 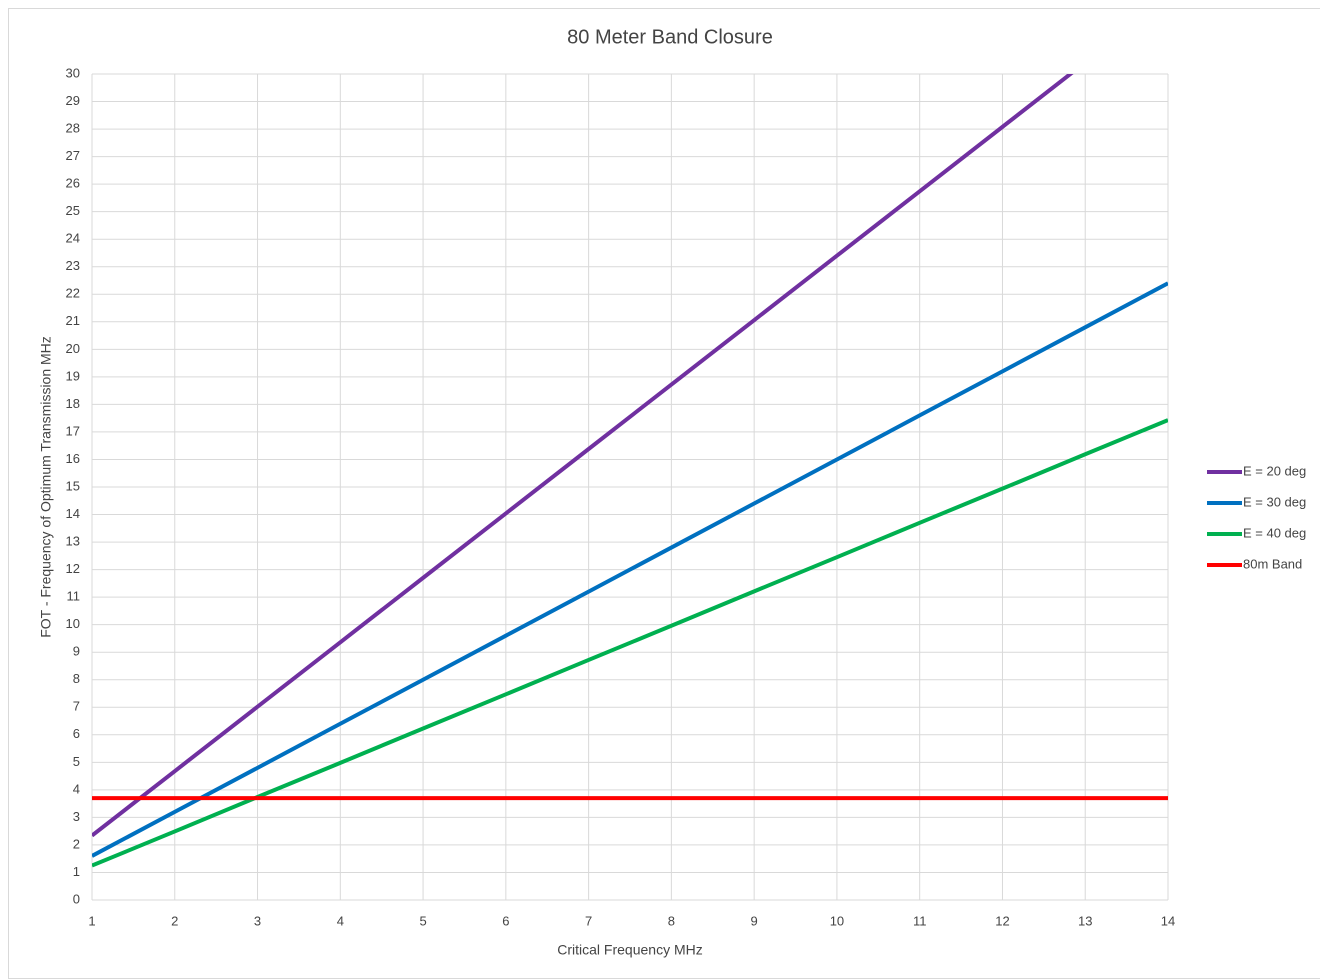 I want to click on y-tick-label: 26, so click(x=73, y=183).